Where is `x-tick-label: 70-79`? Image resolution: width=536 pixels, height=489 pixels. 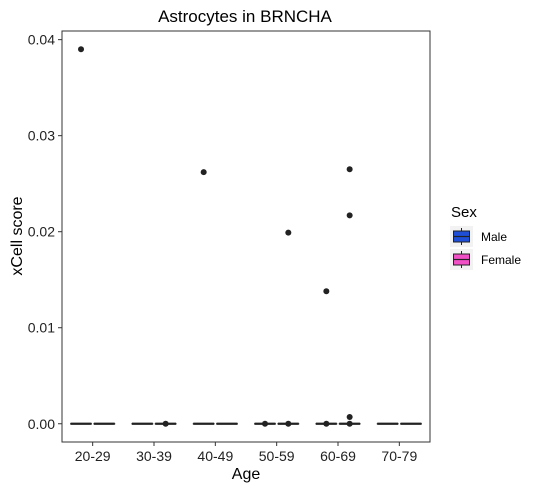
x-tick-label: 70-79 is located at coordinates (399, 456).